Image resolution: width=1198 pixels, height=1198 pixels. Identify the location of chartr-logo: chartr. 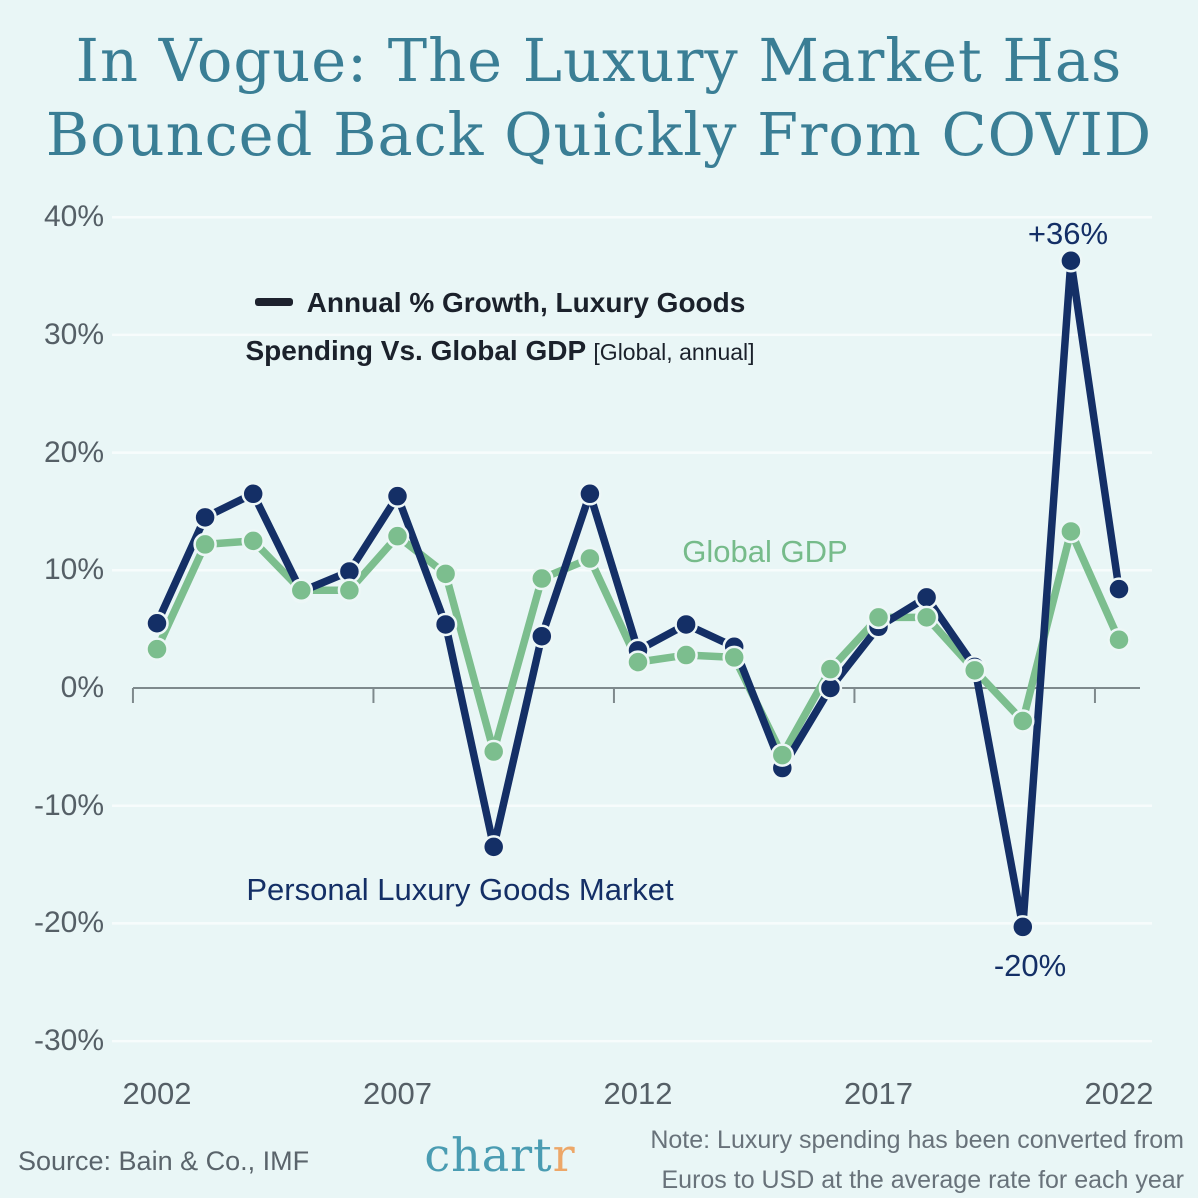
(500, 1155).